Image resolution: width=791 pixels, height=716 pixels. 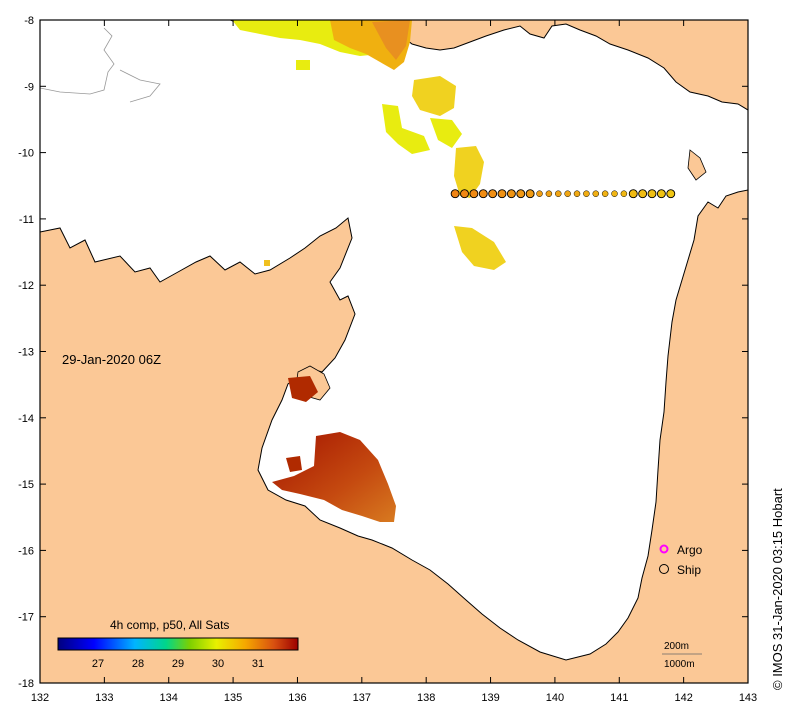 I want to click on x-tick-label: 134, so click(x=169, y=698).